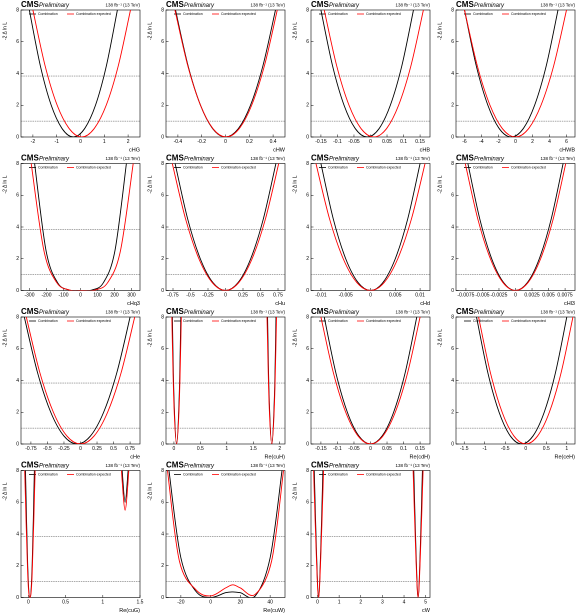  Describe the element at coordinates (178, 142) in the screenshot. I see `x-tick-label: -0.4` at that location.